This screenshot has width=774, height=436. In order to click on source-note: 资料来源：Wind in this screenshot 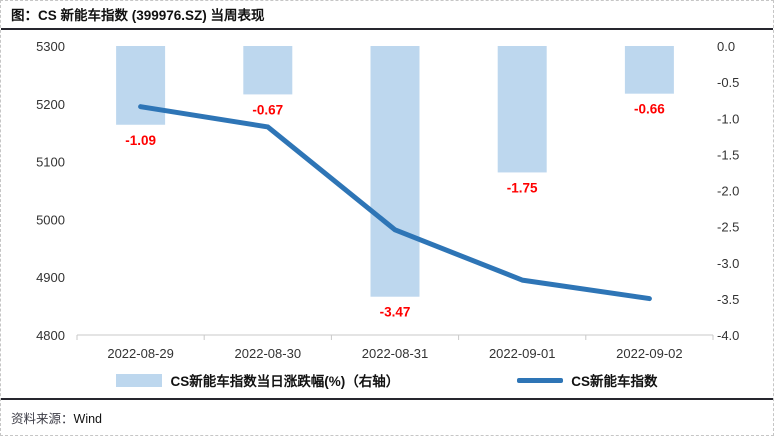, I will do `click(387, 416)`.